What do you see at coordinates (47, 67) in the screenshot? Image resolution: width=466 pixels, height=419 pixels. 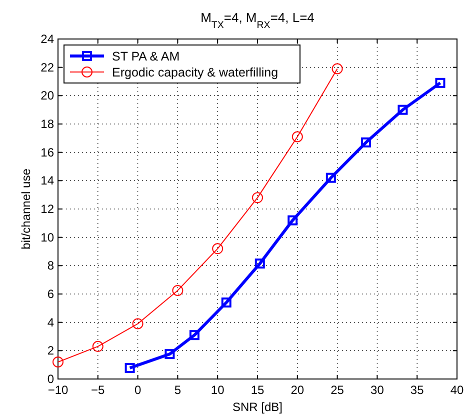 I see `y-tick-label: 22` at bounding box center [47, 67].